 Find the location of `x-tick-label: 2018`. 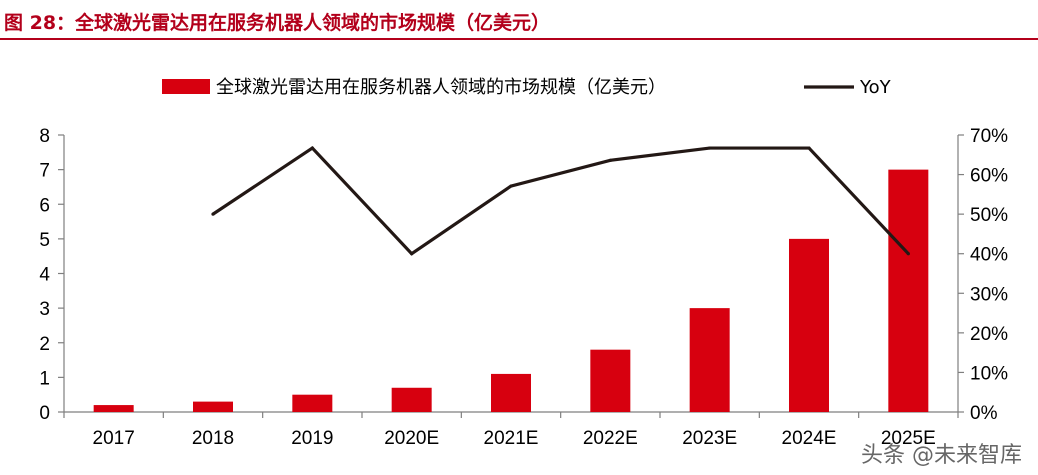

x-tick-label: 2018 is located at coordinates (213, 438).